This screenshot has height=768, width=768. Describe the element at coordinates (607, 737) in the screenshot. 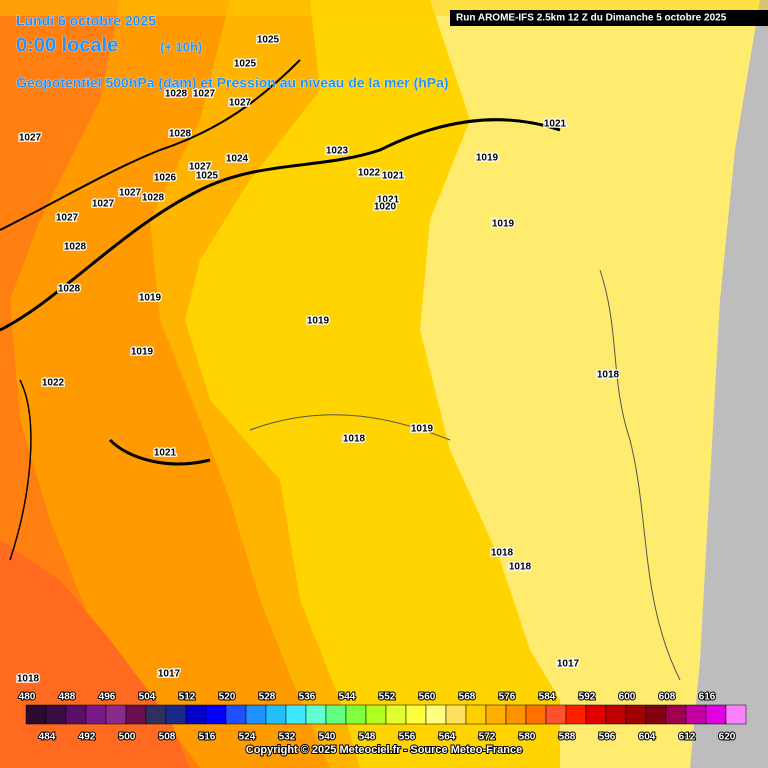

I see `colorbar-label: 596` at that location.